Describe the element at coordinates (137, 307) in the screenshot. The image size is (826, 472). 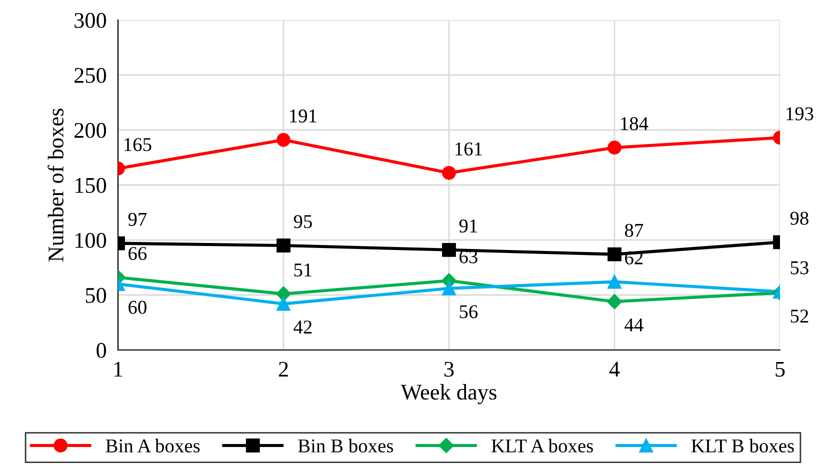
I see `data-label: 60` at that location.